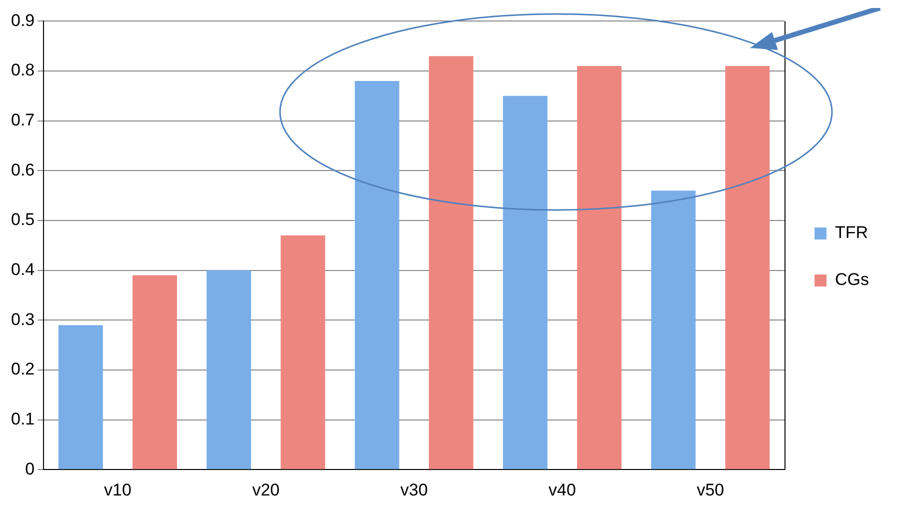 Image resolution: width=897 pixels, height=512 pixels. What do you see at coordinates (414, 490) in the screenshot?
I see `x-tick-label: v30` at bounding box center [414, 490].